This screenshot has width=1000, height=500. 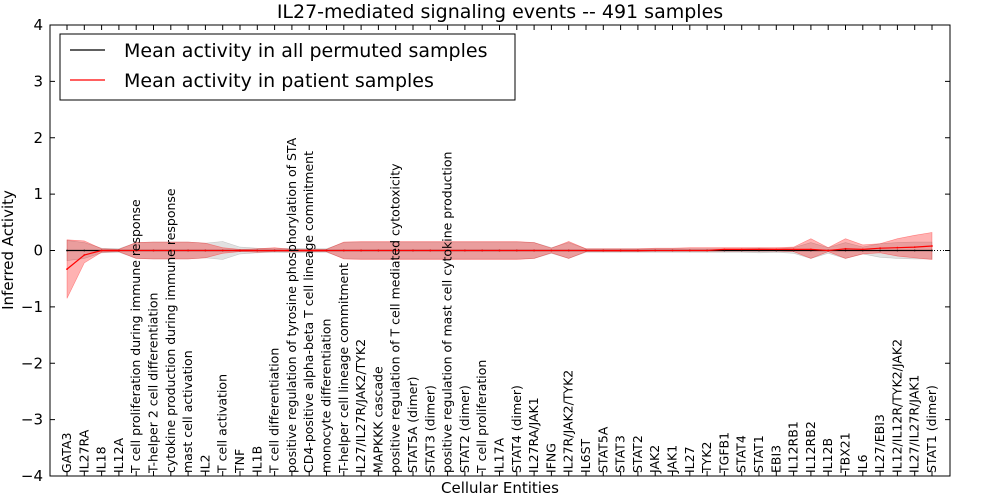 I want to click on x-tick-label: IL27/EBI3, so click(x=879, y=443).